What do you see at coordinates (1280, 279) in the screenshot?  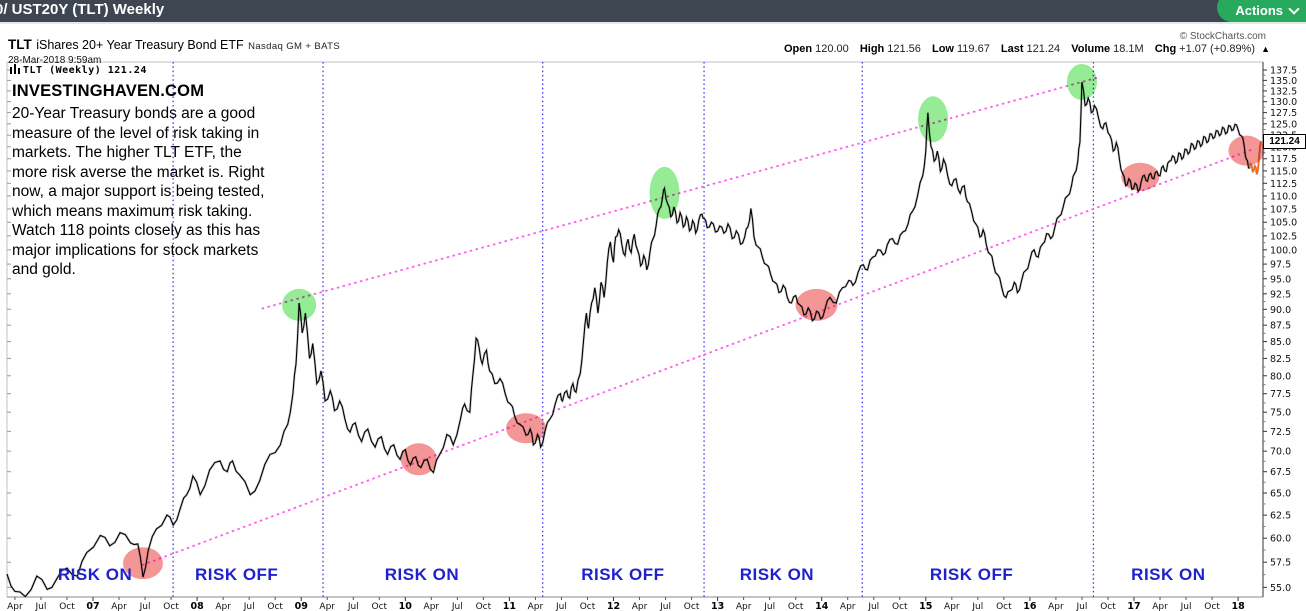 I see `y-axis-label: 95.0` at bounding box center [1280, 279].